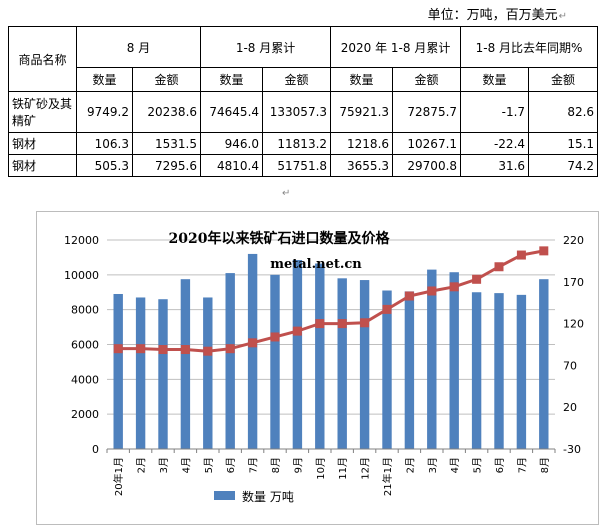  Describe the element at coordinates (286, 193) in the screenshot. I see `paragraph-mark: ↵` at that location.